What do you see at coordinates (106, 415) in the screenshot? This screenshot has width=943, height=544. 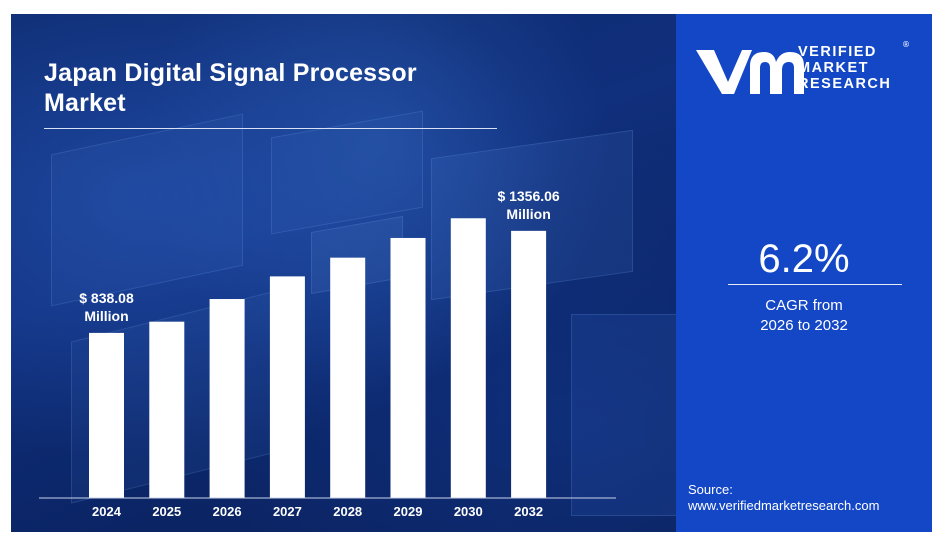 I see `bar-2024` at bounding box center [106, 415].